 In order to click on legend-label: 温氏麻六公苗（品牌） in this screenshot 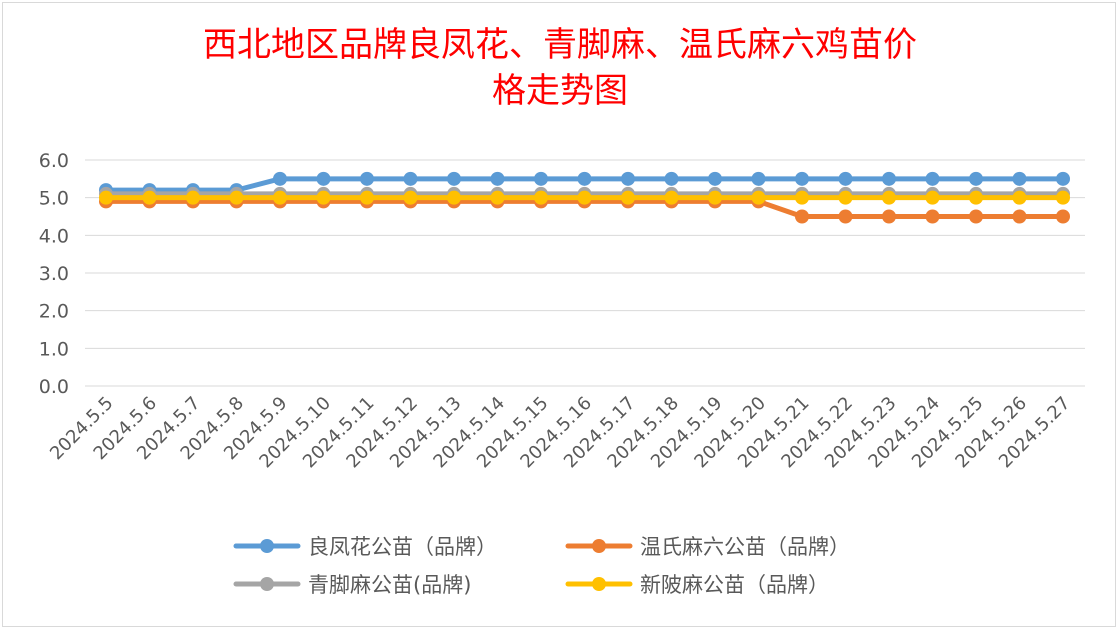, I will do `click(745, 547)`.